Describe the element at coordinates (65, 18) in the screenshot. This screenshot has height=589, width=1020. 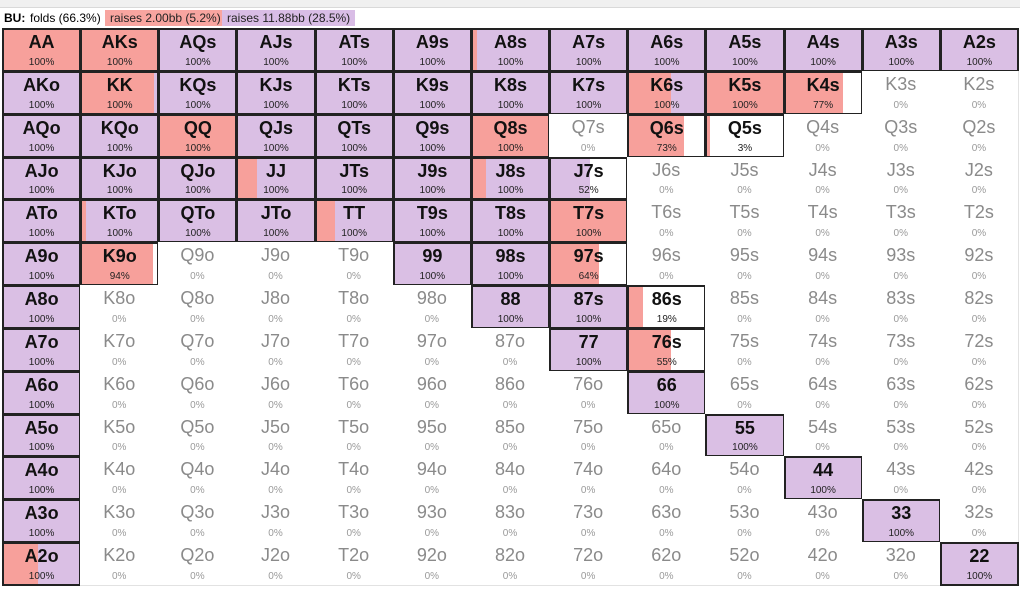
I see `legend-folds: folds (66.3%)` at that location.